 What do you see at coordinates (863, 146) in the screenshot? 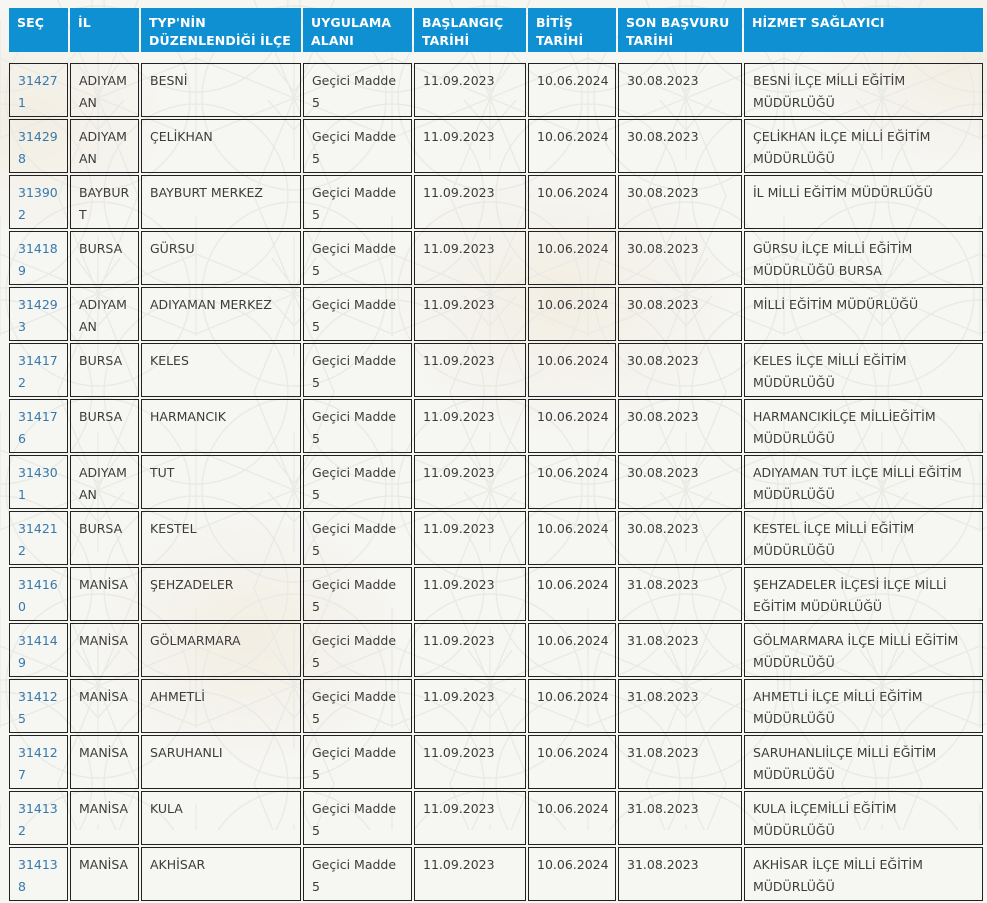
I see `cell-hizmet: ÇELİKHAN İLÇE MİLLİ EĞİTİM MÜDÜRLÜĞÜ` at bounding box center [863, 146].